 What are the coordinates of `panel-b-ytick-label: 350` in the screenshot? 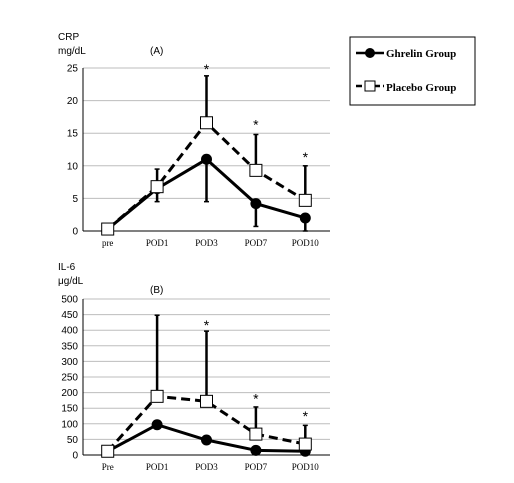 It's located at (69, 346).